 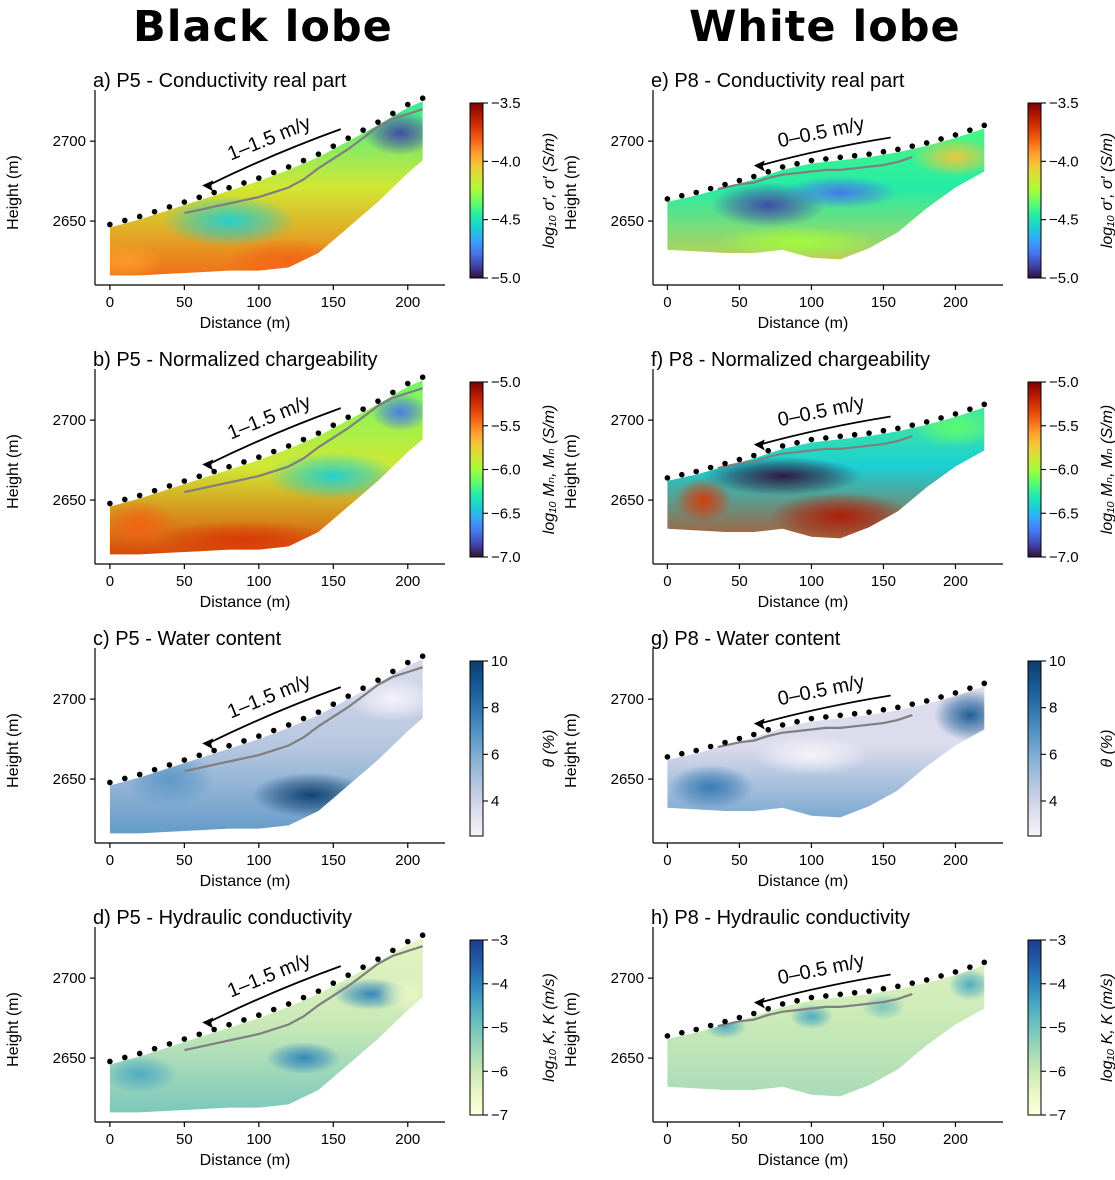 What do you see at coordinates (1053, 801) in the screenshot?
I see `colorbar-tick-label: 4` at bounding box center [1053, 801].